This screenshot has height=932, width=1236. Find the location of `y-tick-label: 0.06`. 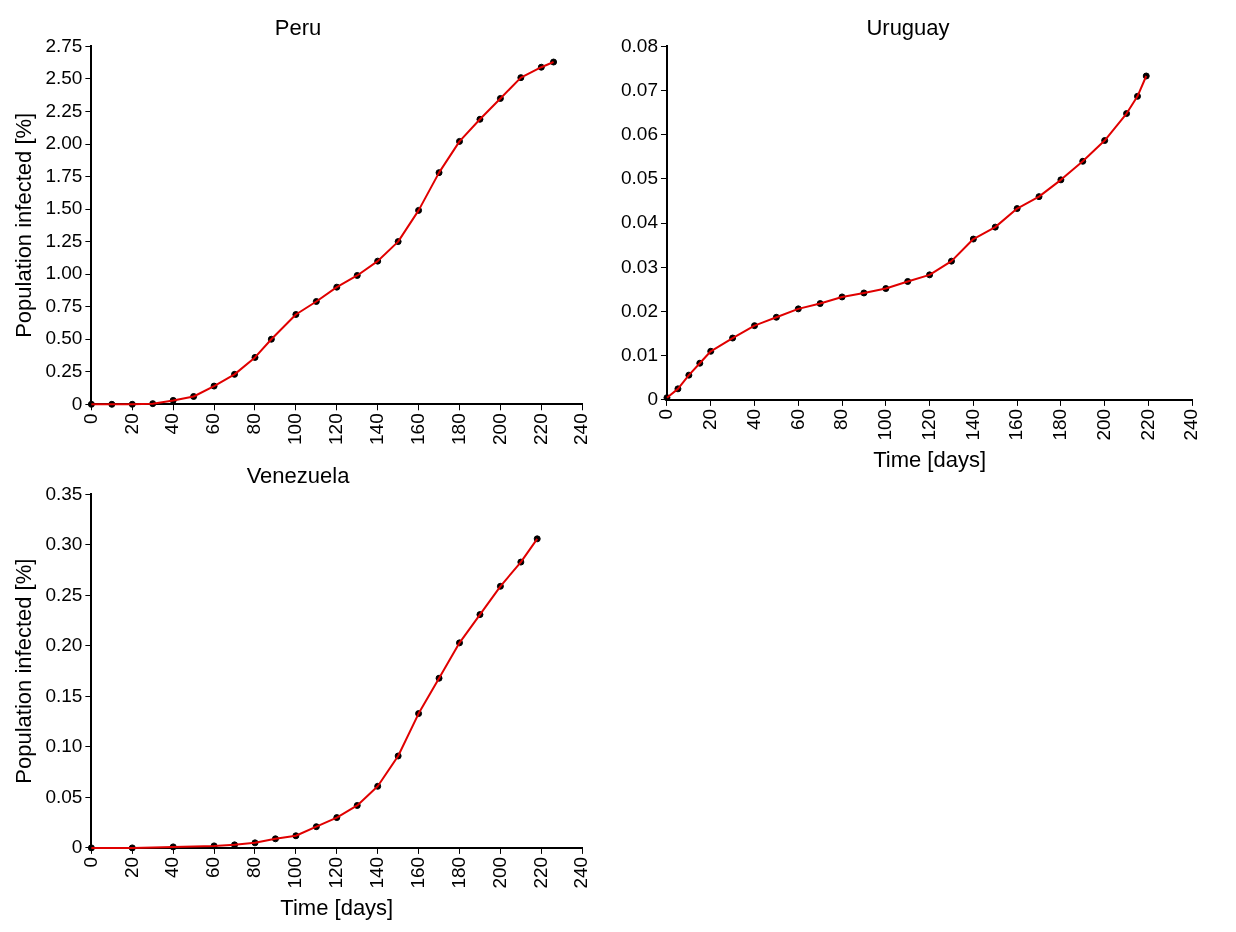

y-tick-label: 0.06 is located at coordinates (639, 134).